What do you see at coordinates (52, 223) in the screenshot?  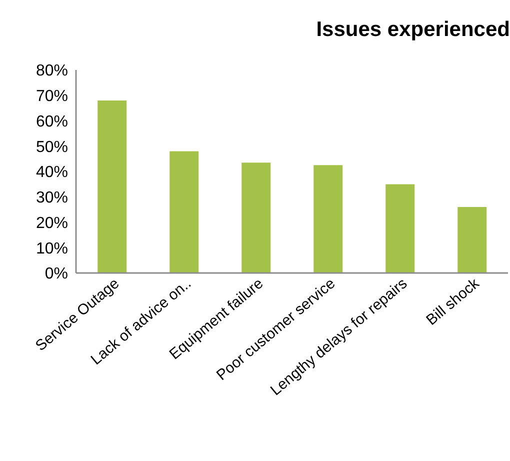 I see `y-tick-label: 20%` at bounding box center [52, 223].